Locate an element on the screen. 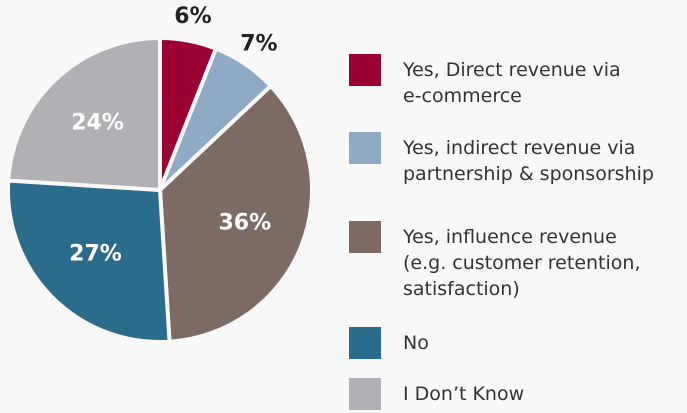  slice-label: 7% is located at coordinates (258, 43).